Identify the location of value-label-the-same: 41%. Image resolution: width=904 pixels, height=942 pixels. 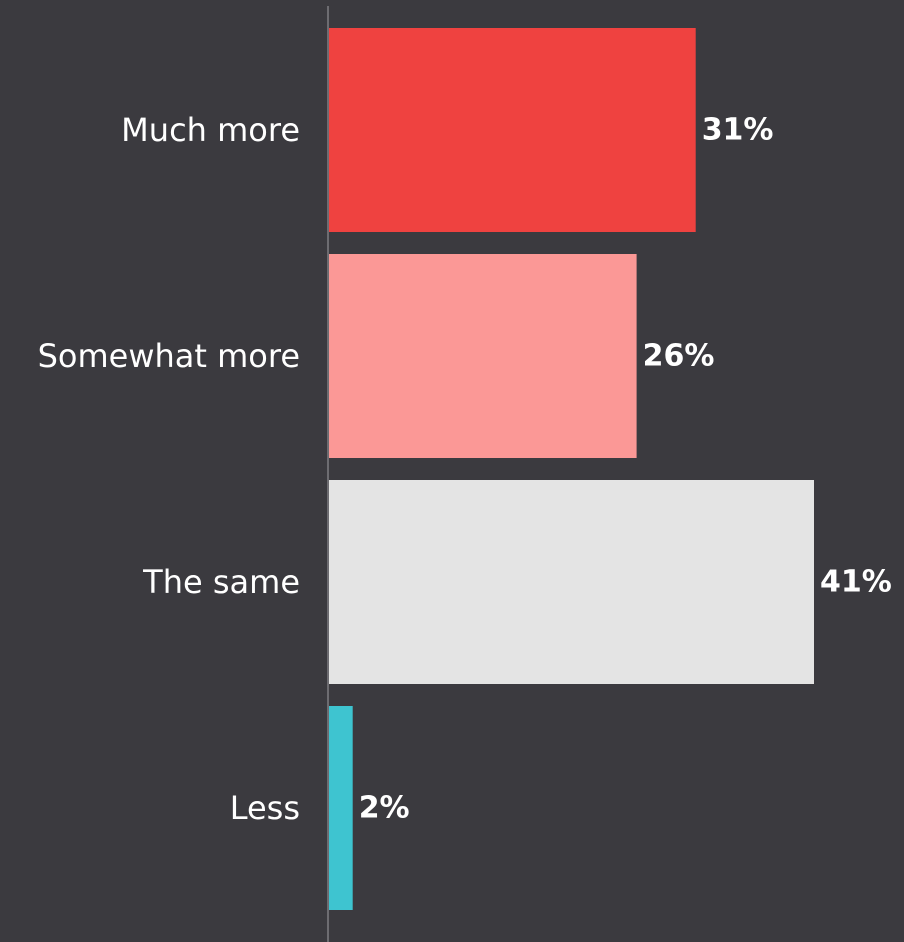
(856, 582).